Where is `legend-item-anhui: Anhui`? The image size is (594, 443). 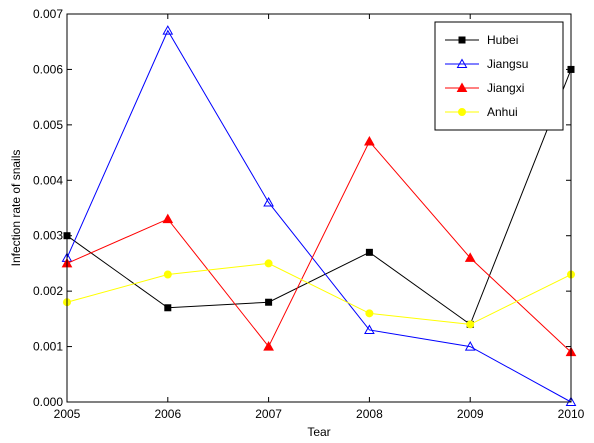
legend-item-anhui: Anhui is located at coordinates (481, 112).